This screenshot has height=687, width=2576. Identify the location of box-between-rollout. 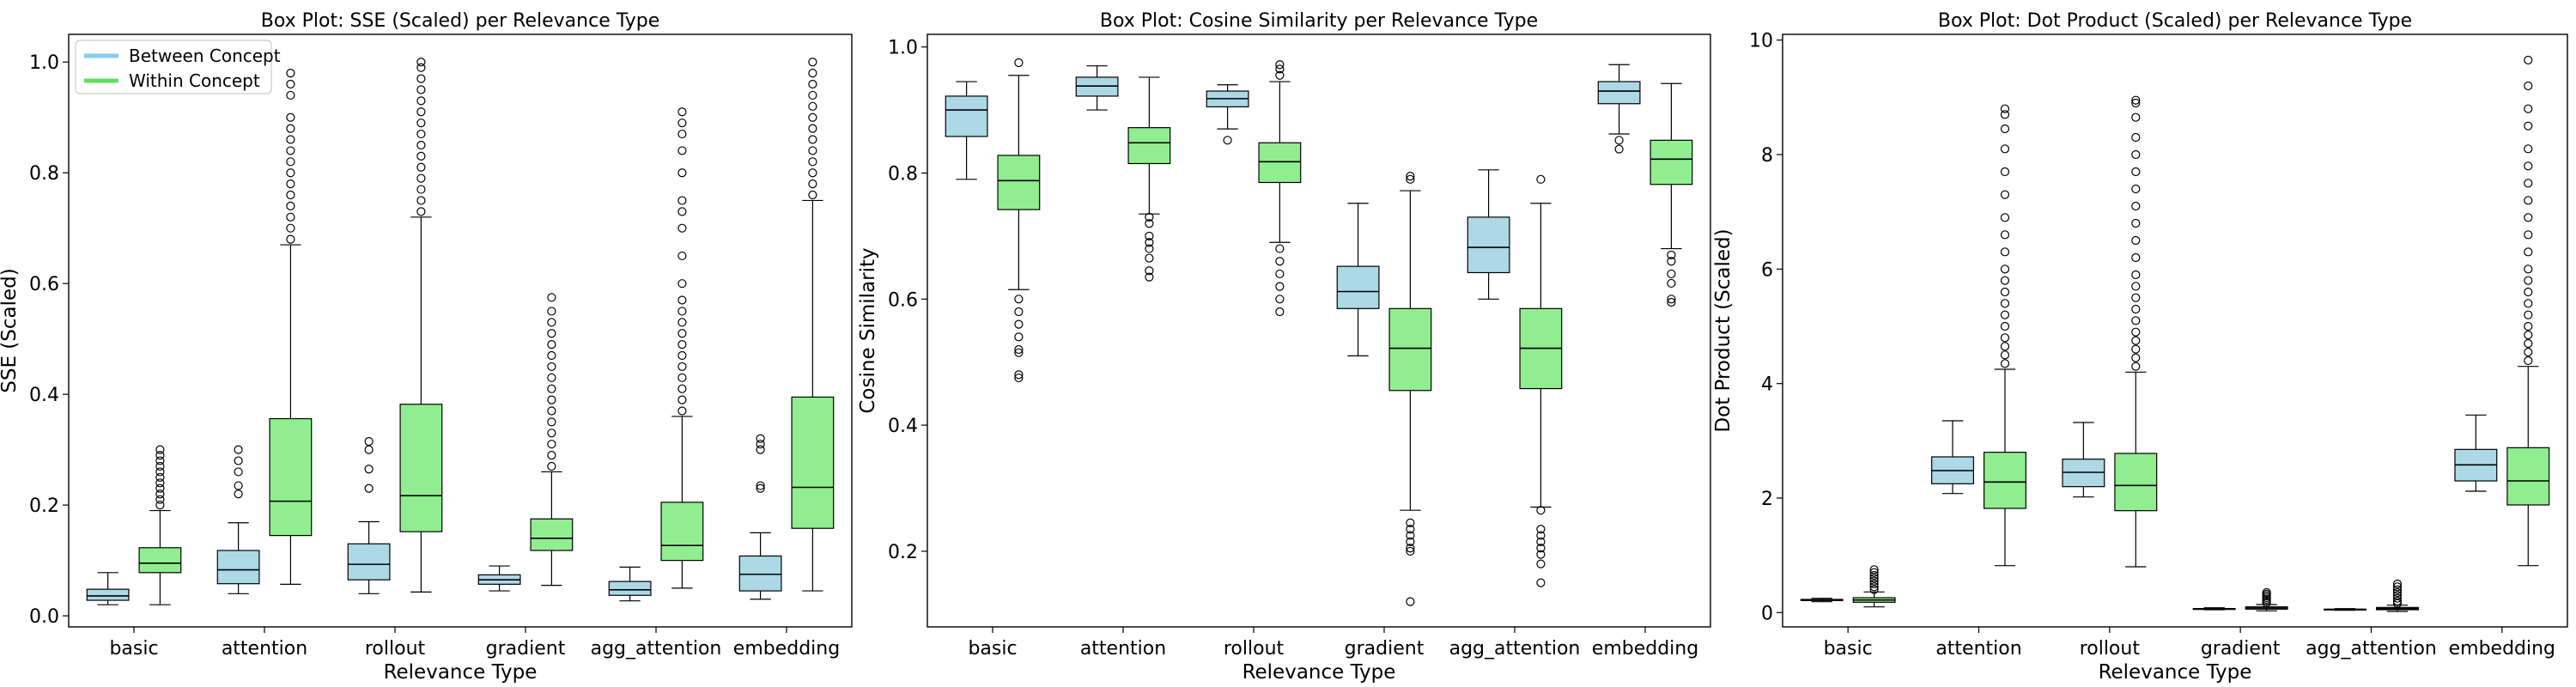
(369, 515).